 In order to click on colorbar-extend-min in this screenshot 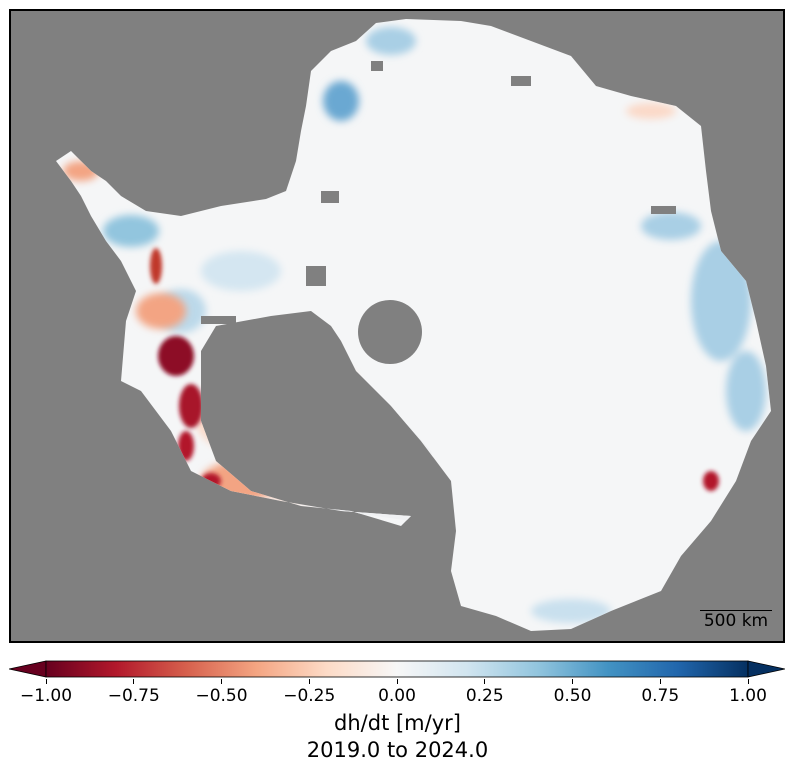, I will do `click(28, 669)`.